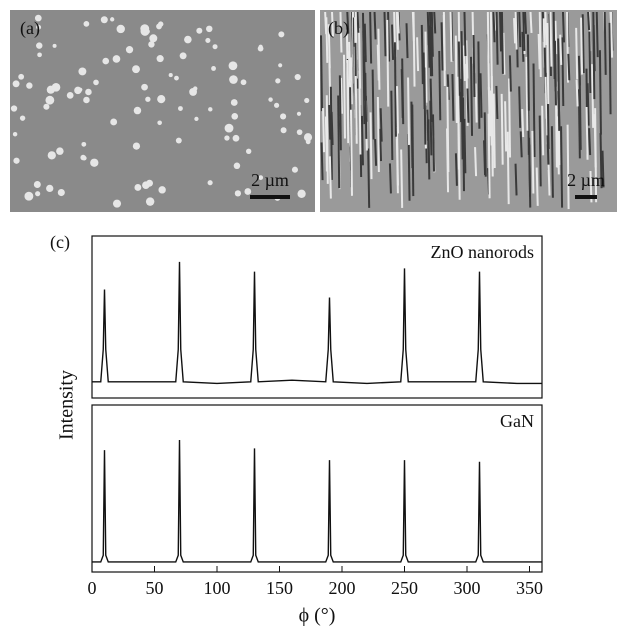 Image resolution: width=624 pixels, height=630 pixels. What do you see at coordinates (342, 588) in the screenshot?
I see `x-tick-label: 200` at bounding box center [342, 588].